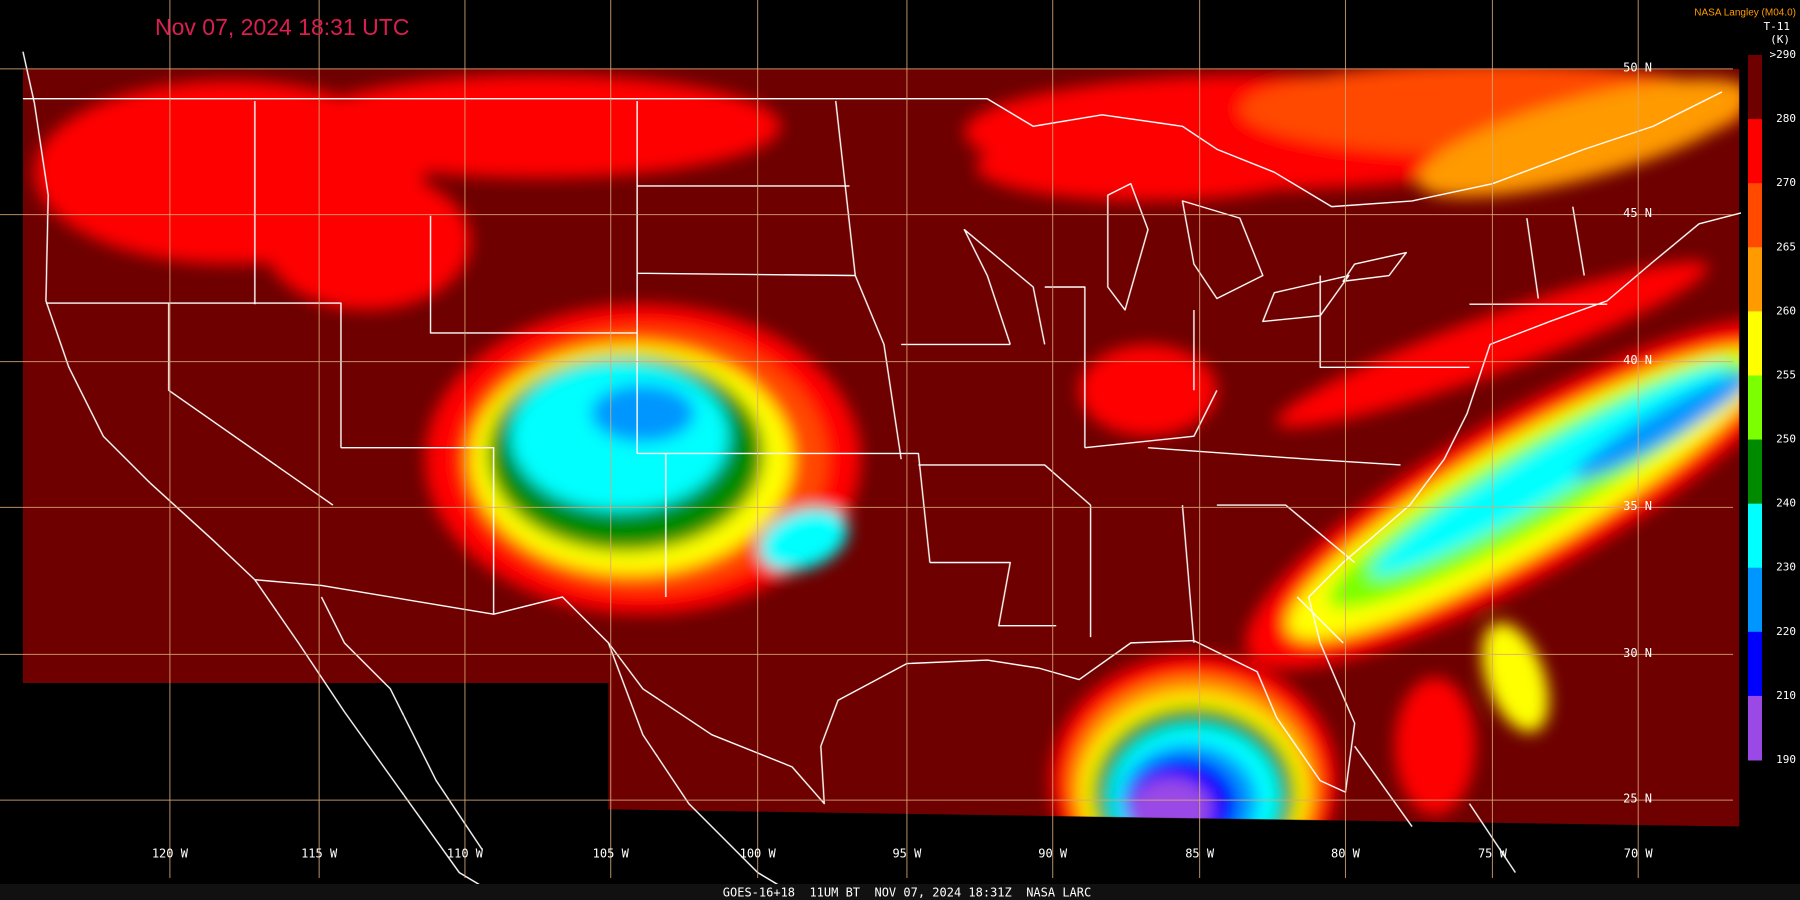 The width and height of the screenshot is (1800, 900). What do you see at coordinates (611, 854) in the screenshot?
I see `longitude-label: 105 W` at bounding box center [611, 854].